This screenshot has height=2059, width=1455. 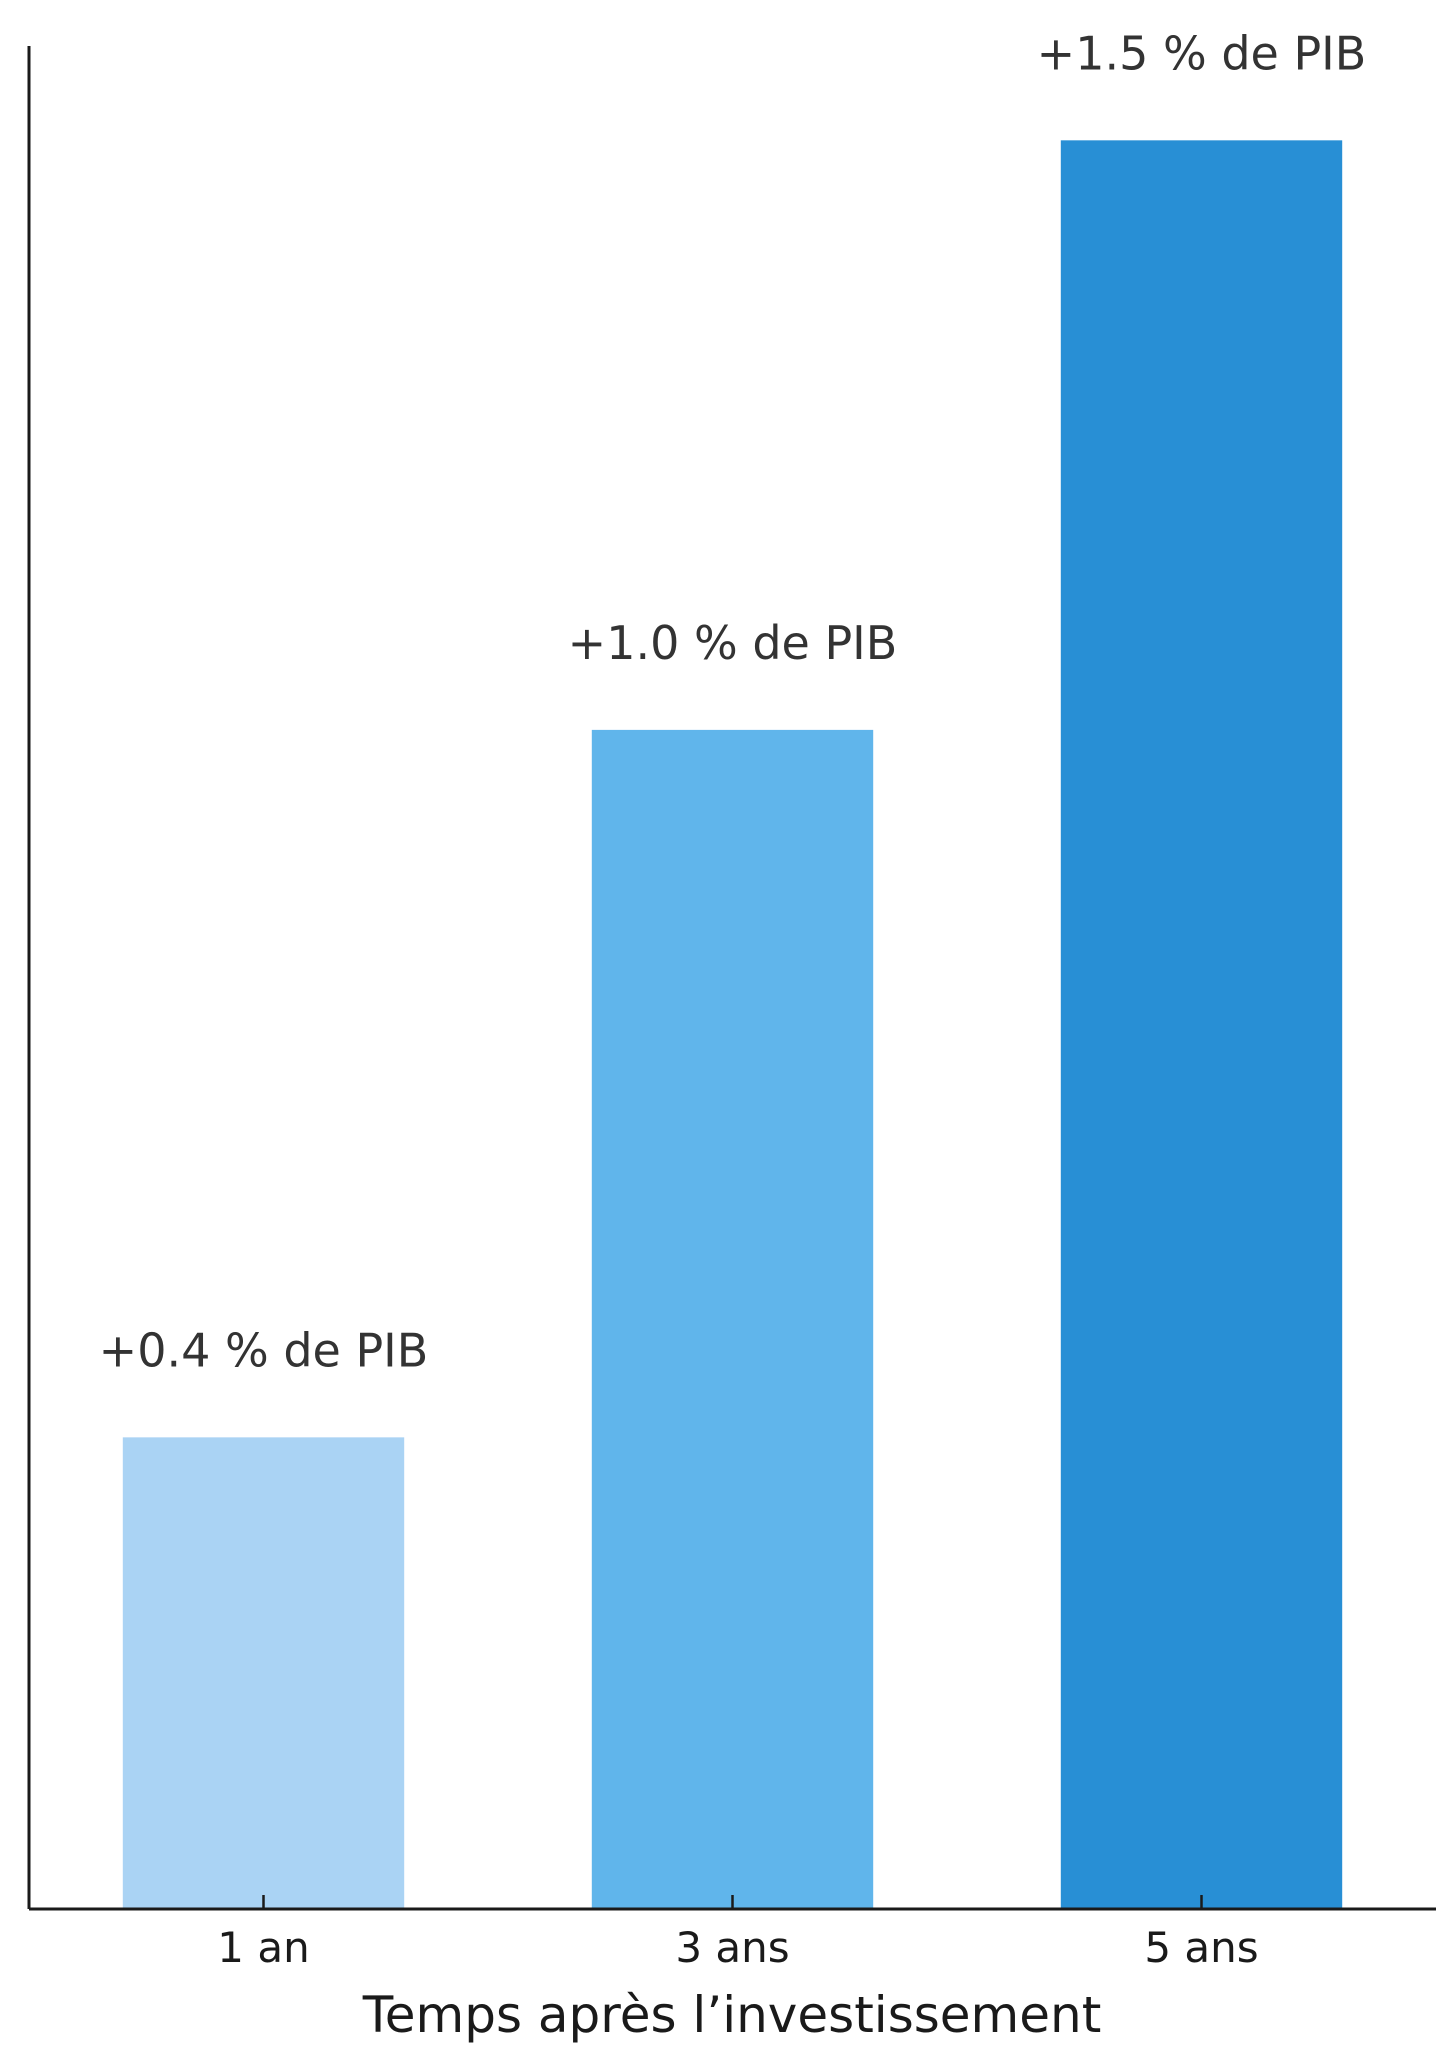 I want to click on x-tick-label-1: 1 an, so click(x=263, y=1947).